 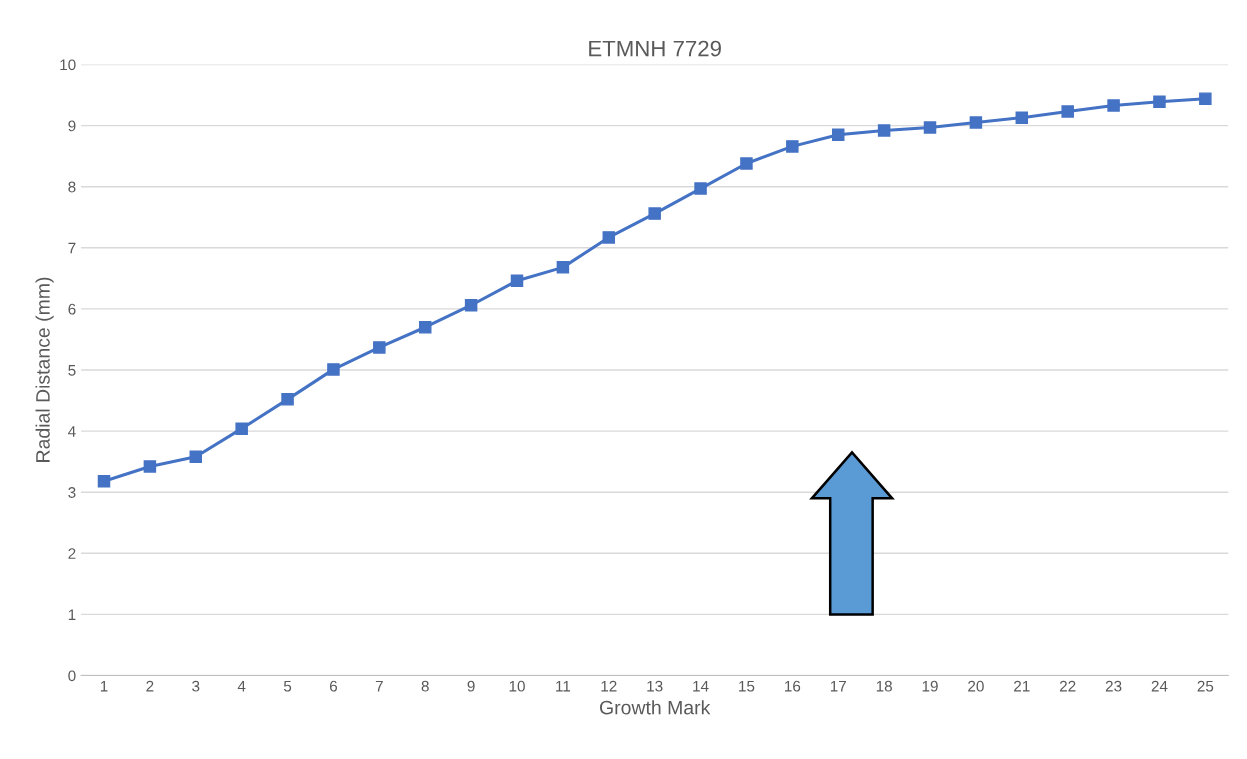 I want to click on x-tick-label: 9, so click(x=471, y=686).